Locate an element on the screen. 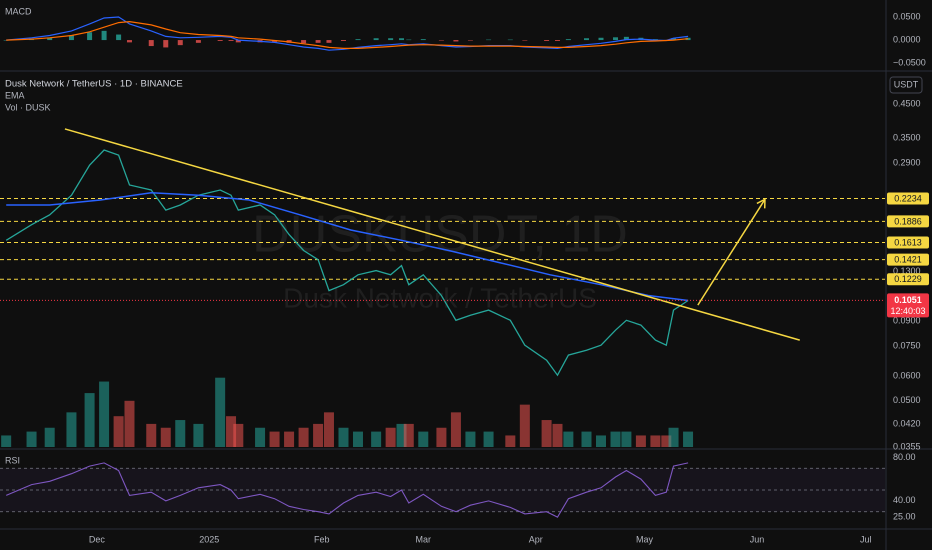 This screenshot has width=932, height=550. last-price-label: 0.1051 is located at coordinates (908, 300).